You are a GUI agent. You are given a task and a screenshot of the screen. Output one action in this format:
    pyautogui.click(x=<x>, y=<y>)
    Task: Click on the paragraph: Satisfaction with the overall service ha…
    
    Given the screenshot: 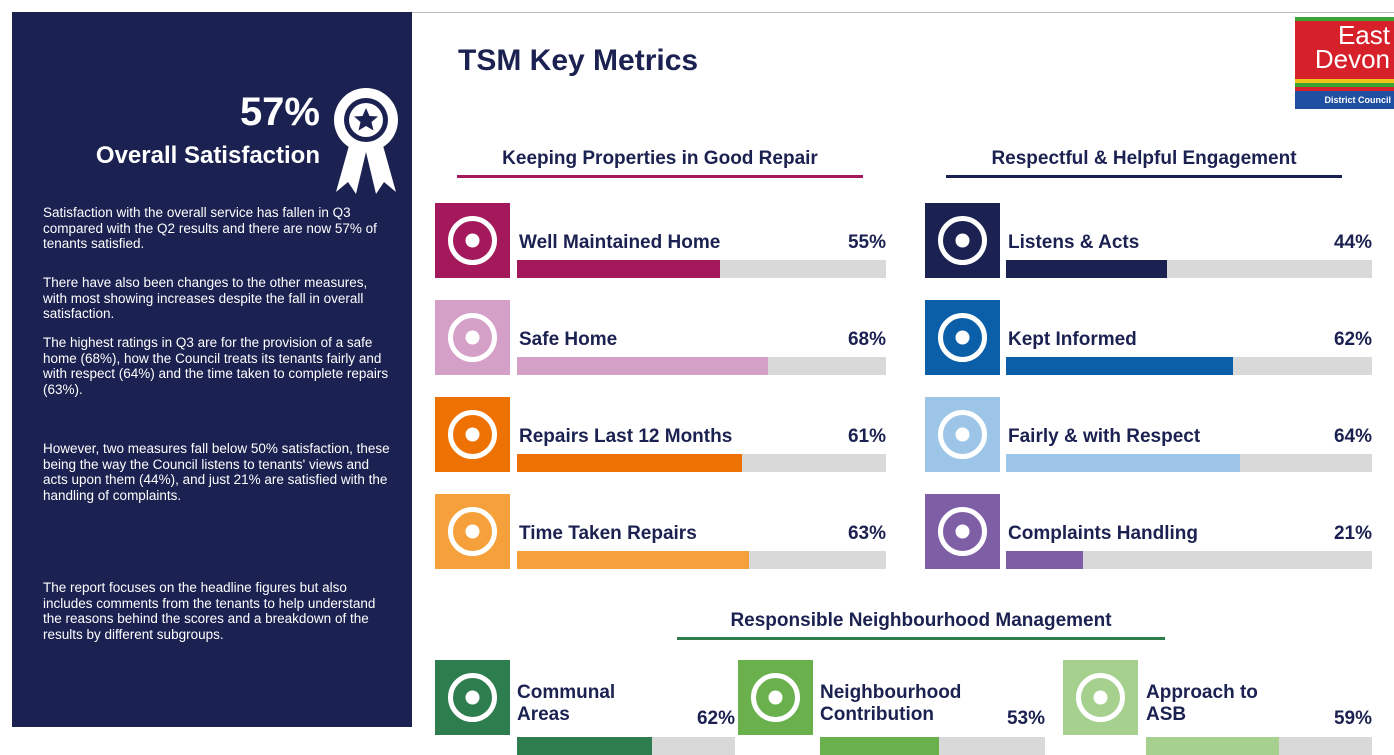 What is the action you would take?
    pyautogui.click(x=210, y=228)
    